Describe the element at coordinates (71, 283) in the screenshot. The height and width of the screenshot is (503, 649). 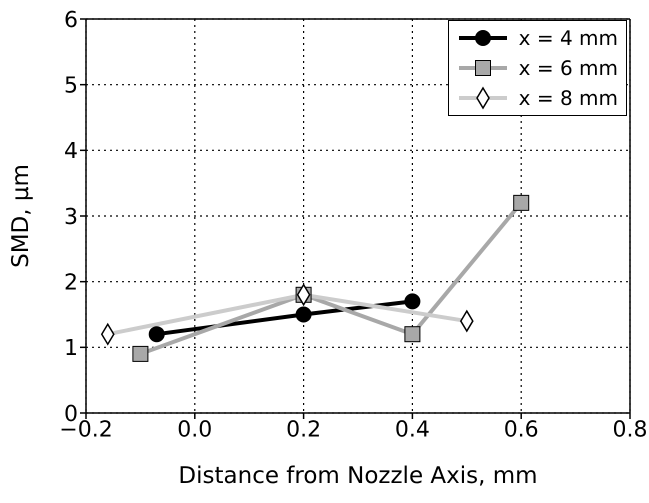
I see `y-tick-label: 2` at that location.